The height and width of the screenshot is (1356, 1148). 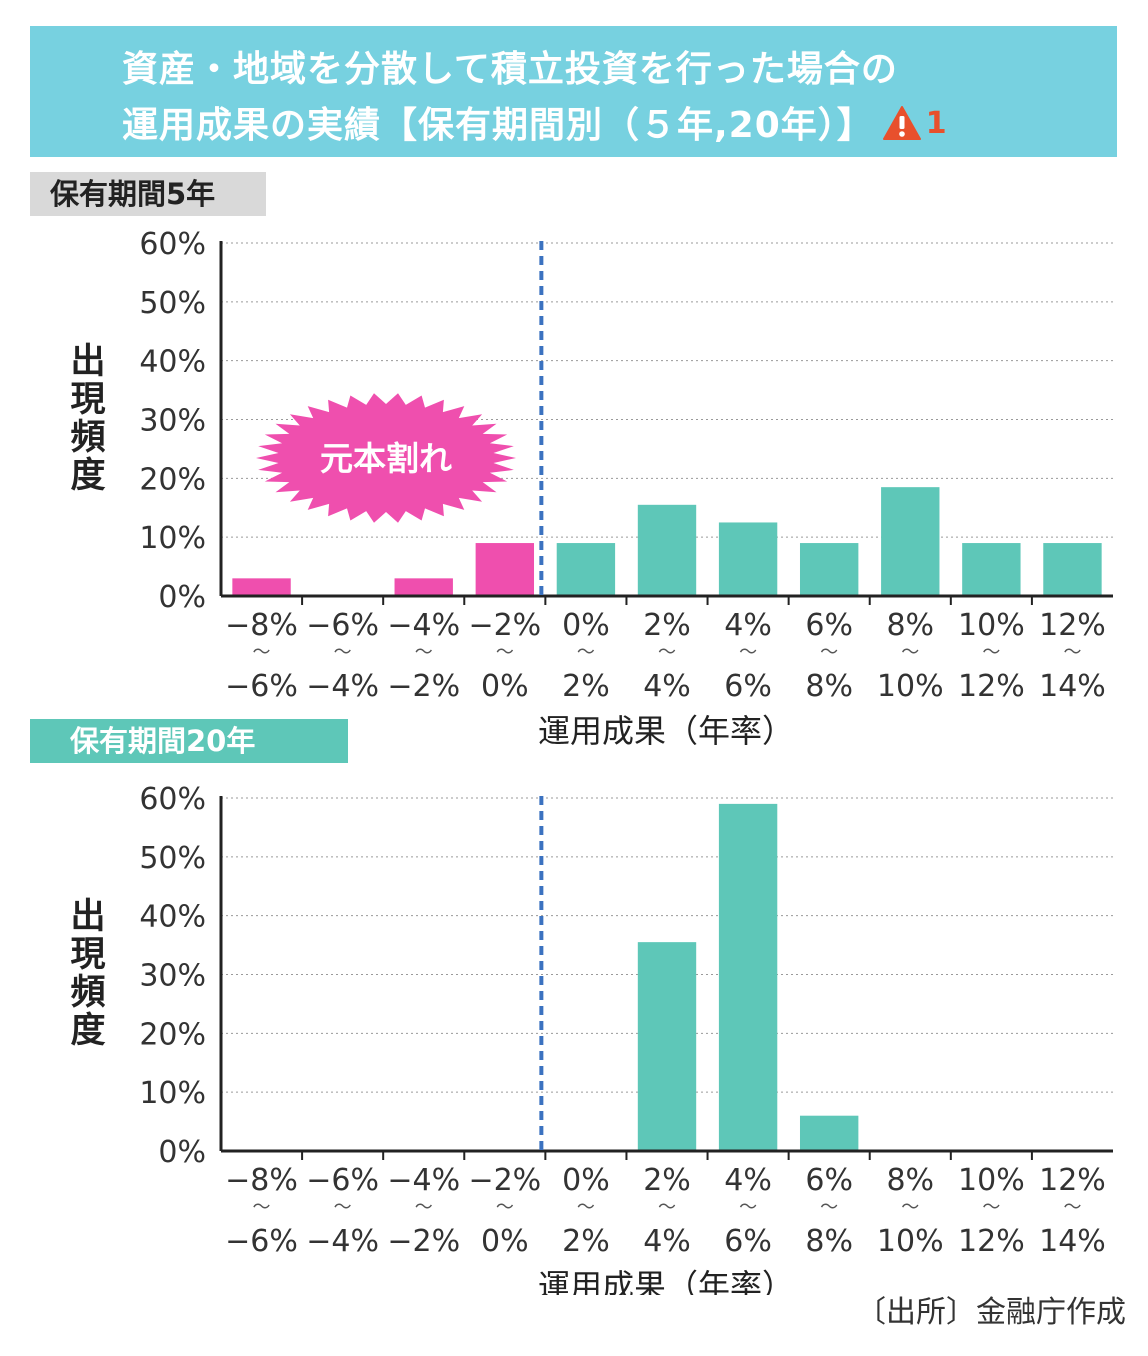 I want to click on warning-number: 1, so click(x=936, y=123).